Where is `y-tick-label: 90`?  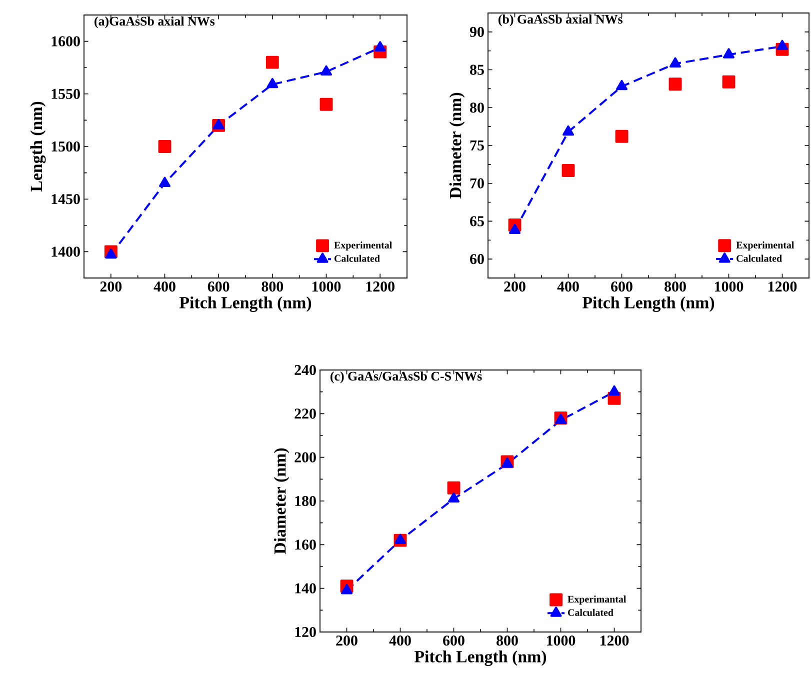
y-tick-label: 90 is located at coordinates (477, 31).